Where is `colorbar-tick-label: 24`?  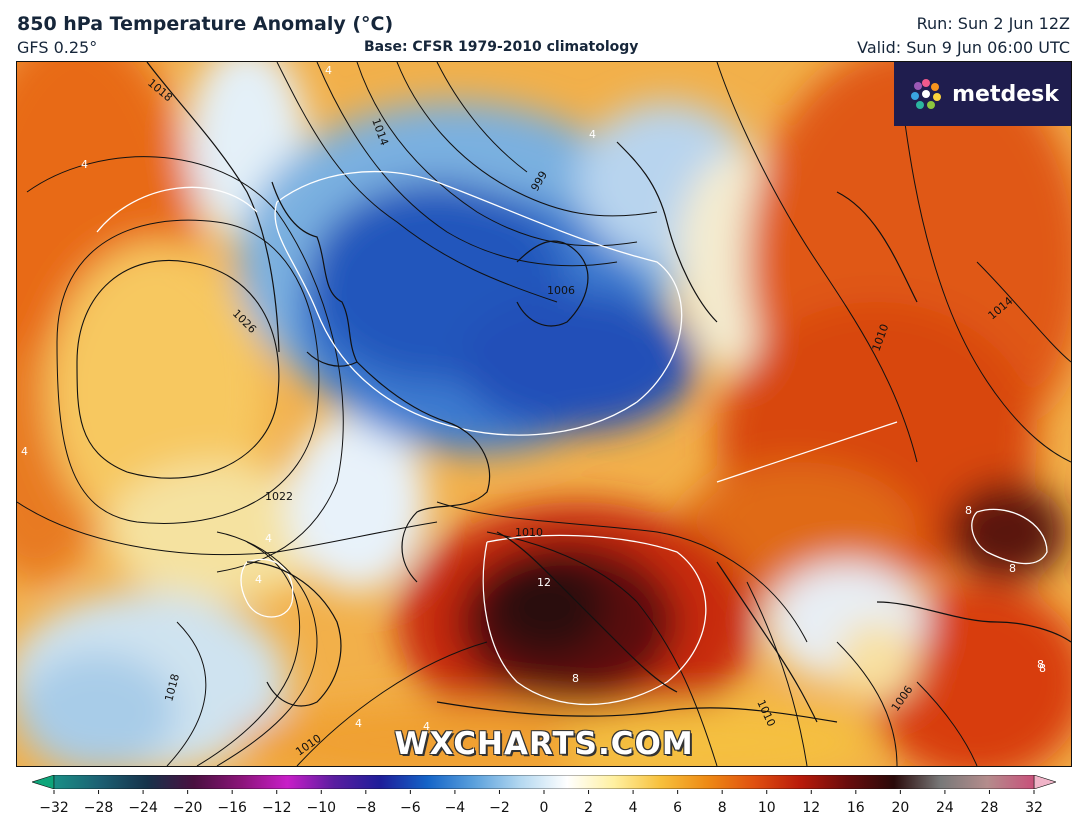 colorbar-tick-label: 24 is located at coordinates (945, 808).